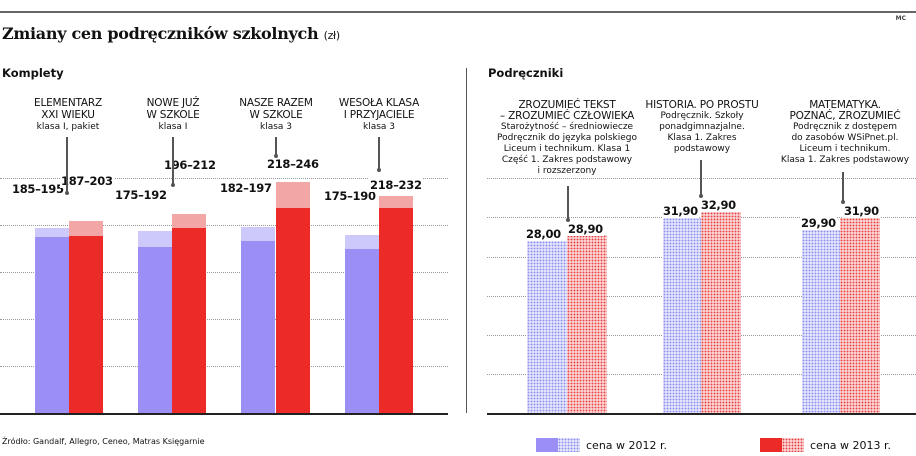 The width and height of the screenshot is (916, 456). Describe the element at coordinates (567, 116) in the screenshot. I see `label-name: – ZROZUMIEĆ CZŁOWIEKA` at that location.